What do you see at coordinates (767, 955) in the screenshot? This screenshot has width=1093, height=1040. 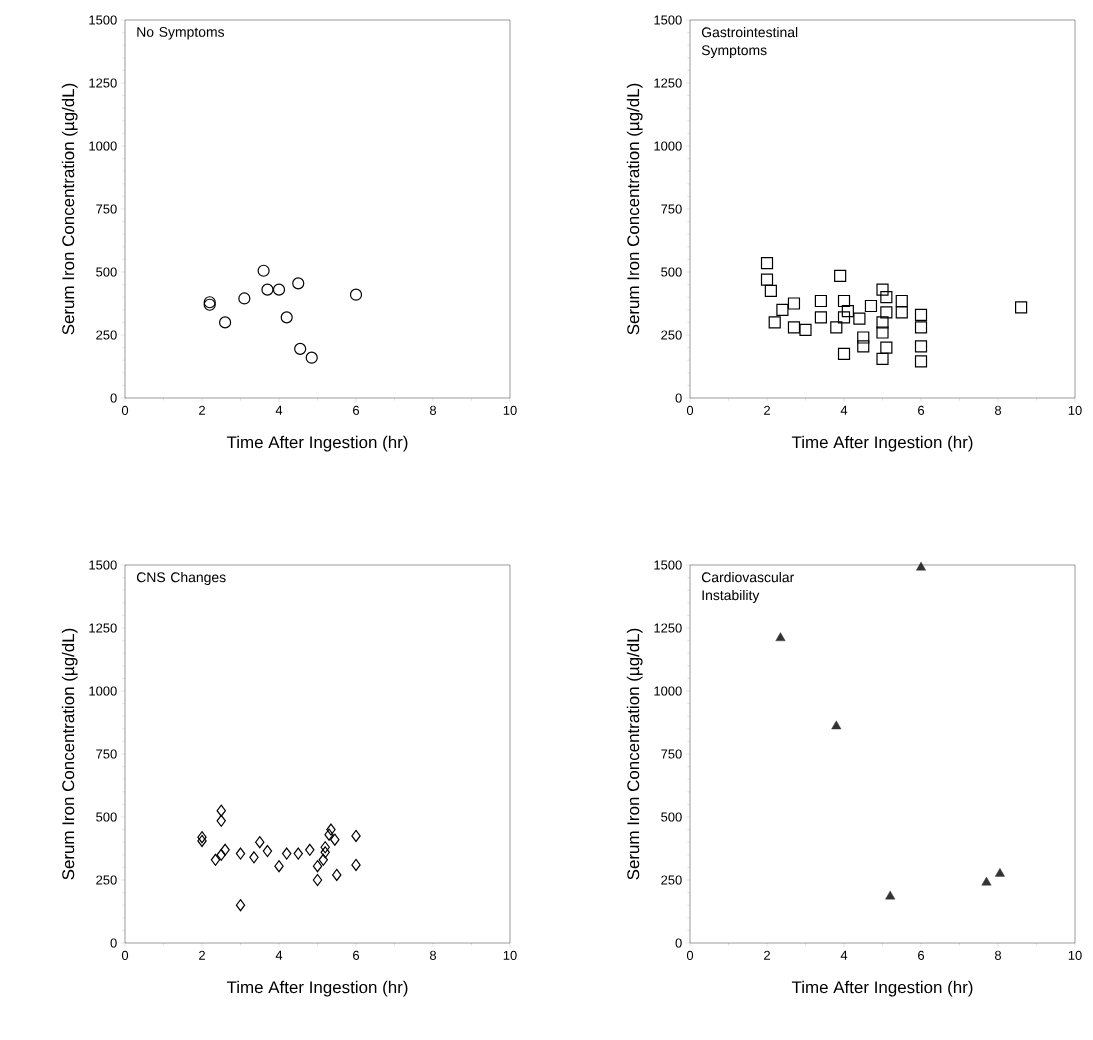 I see `x-tick-label: 2` at bounding box center [767, 955].